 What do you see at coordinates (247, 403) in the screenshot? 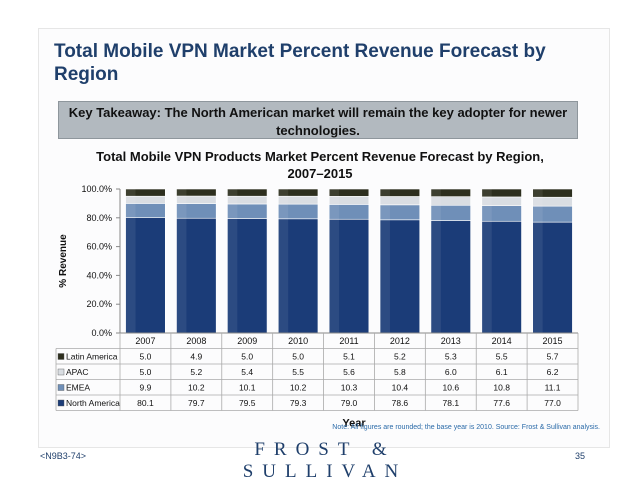
I see `table-cell-value: 79.5` at bounding box center [247, 403].